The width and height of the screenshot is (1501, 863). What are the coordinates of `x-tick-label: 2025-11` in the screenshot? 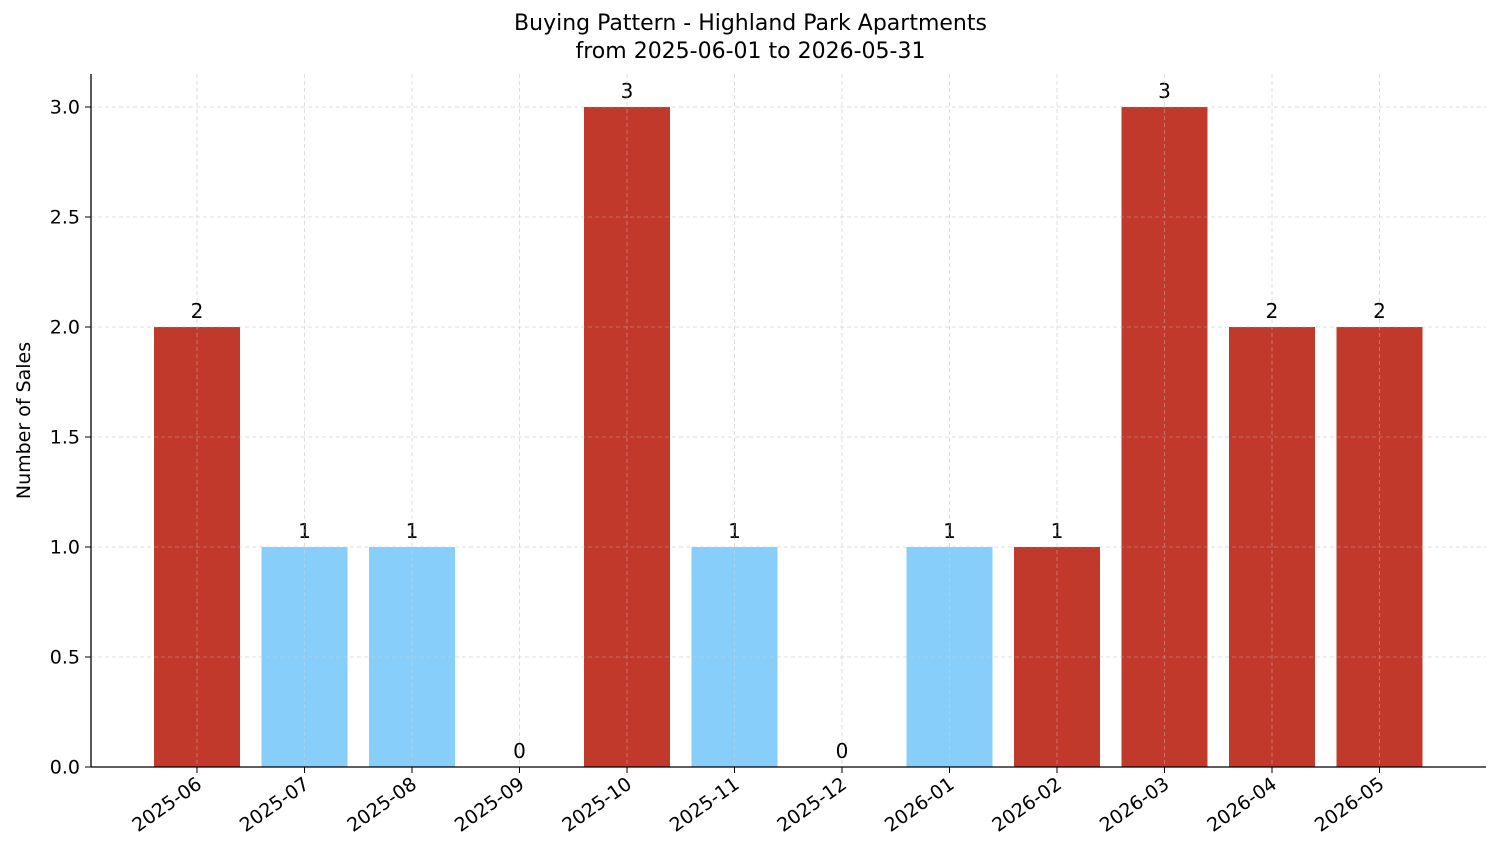 It's located at (705, 805).